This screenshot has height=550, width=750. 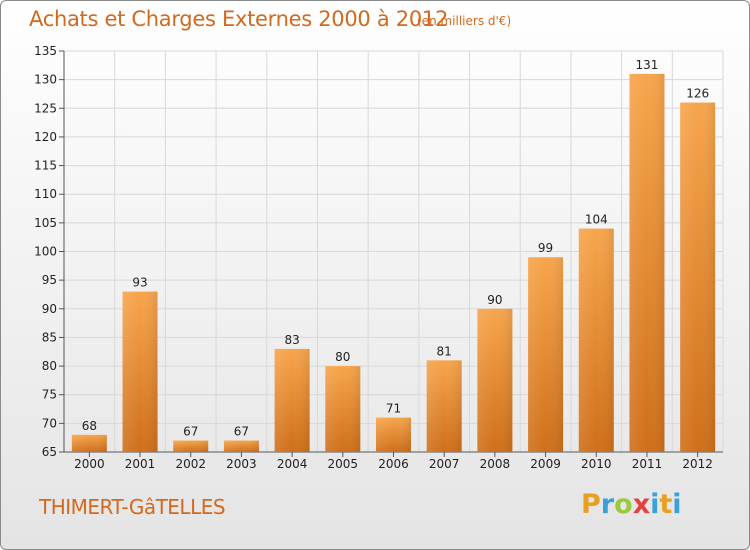 I want to click on data-label-2002: 67, so click(x=190, y=432).